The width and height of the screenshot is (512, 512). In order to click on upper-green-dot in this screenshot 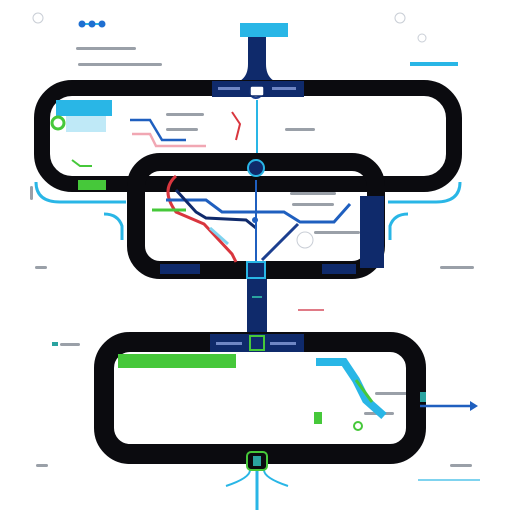, I will do `click(58, 123)`.